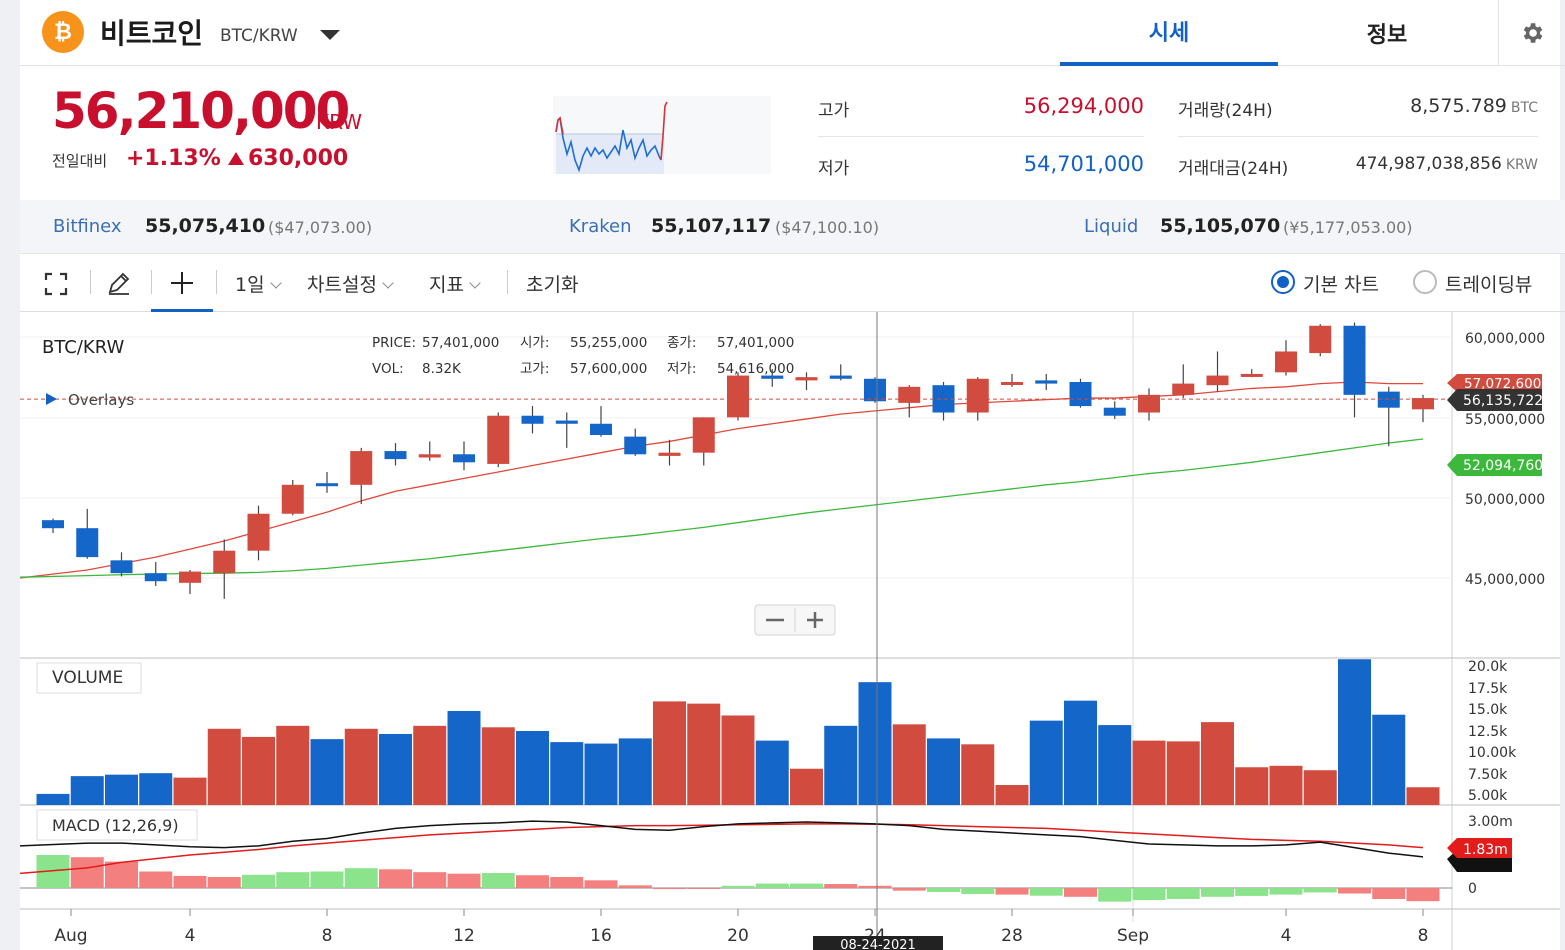 The height and width of the screenshot is (950, 1565). What do you see at coordinates (600, 226) in the screenshot?
I see `exchange-name: Kraken` at bounding box center [600, 226].